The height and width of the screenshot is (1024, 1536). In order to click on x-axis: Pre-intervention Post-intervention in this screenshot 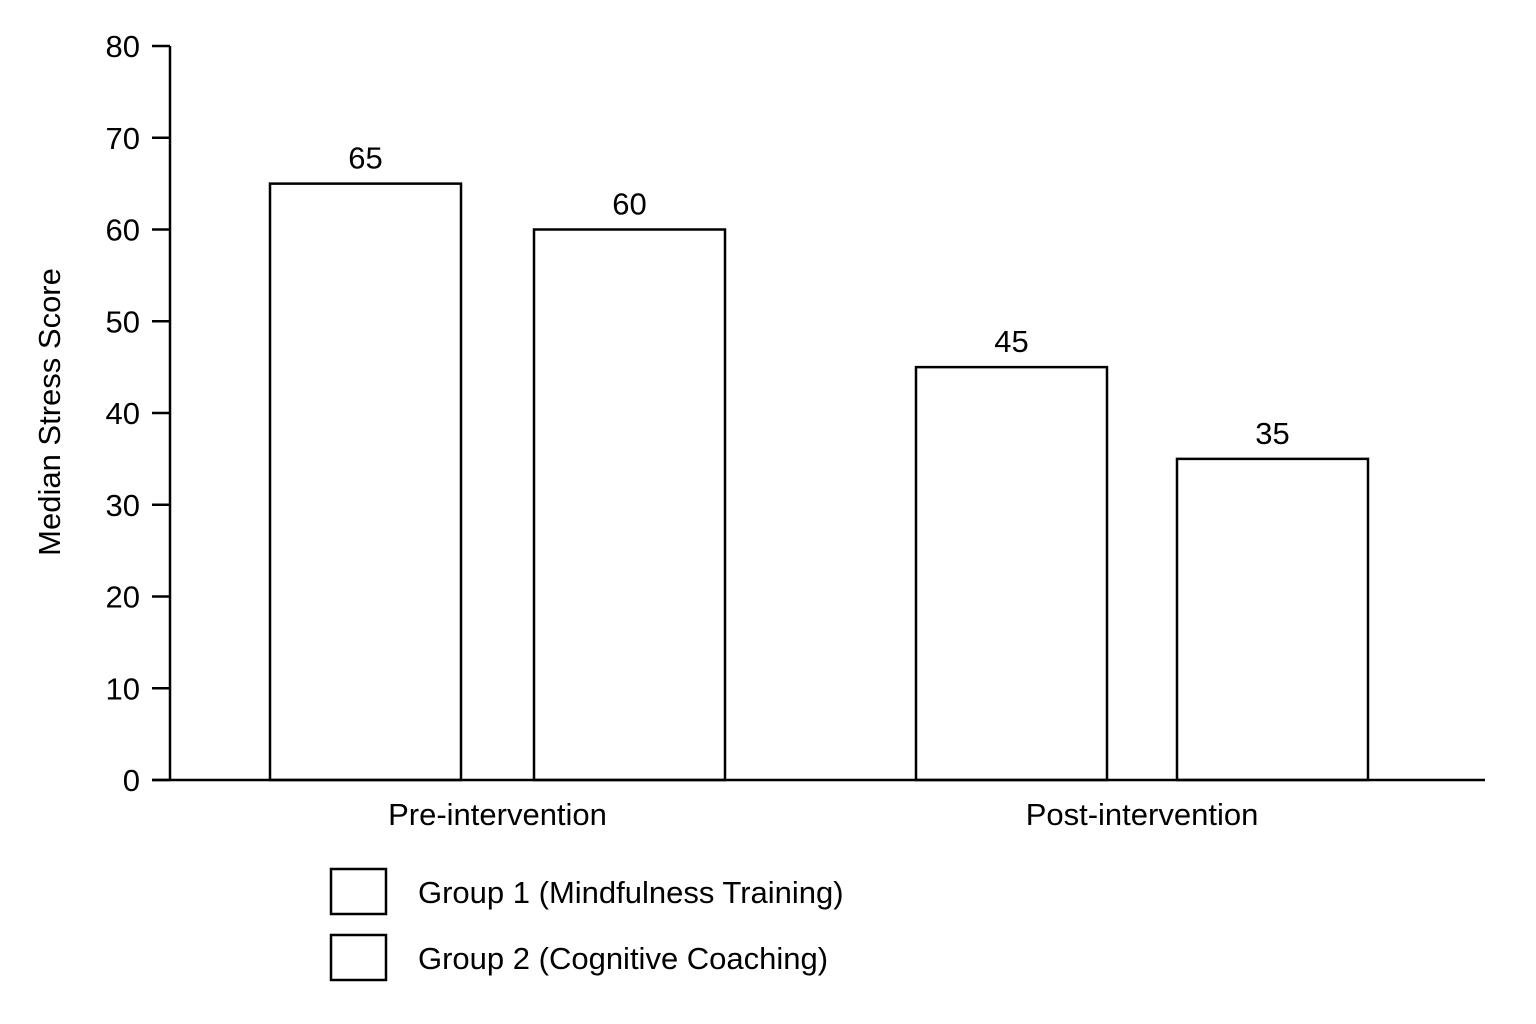, I will do `click(818, 805)`.